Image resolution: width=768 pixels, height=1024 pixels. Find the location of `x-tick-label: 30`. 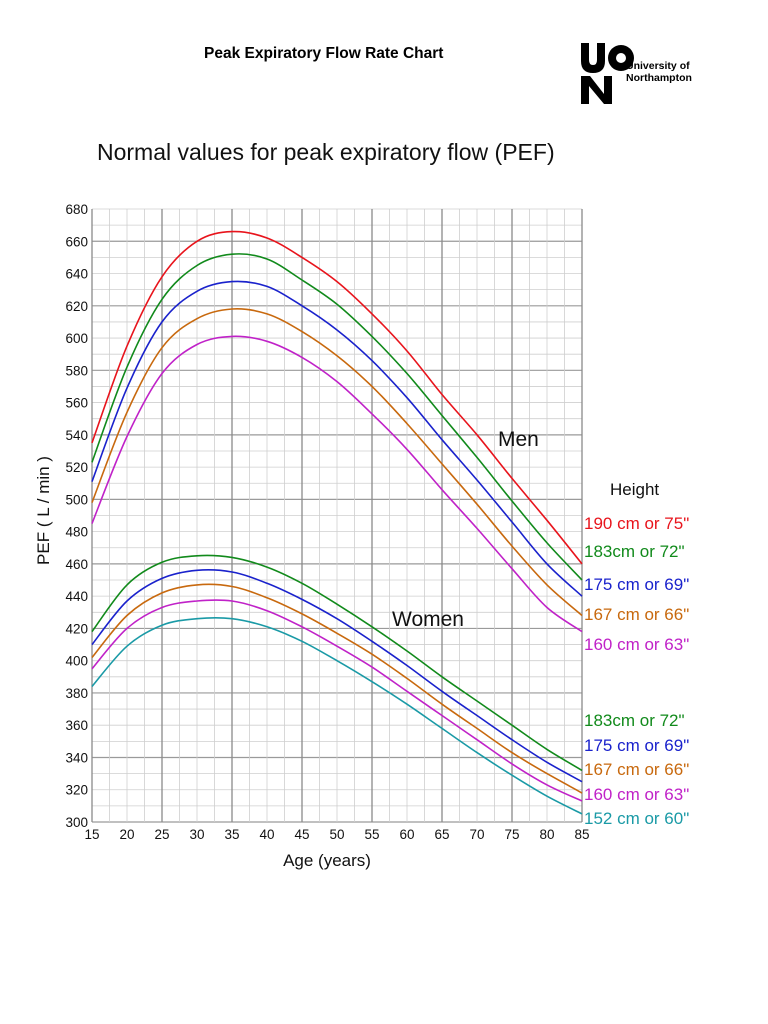

x-tick-label: 30 is located at coordinates (196, 834).